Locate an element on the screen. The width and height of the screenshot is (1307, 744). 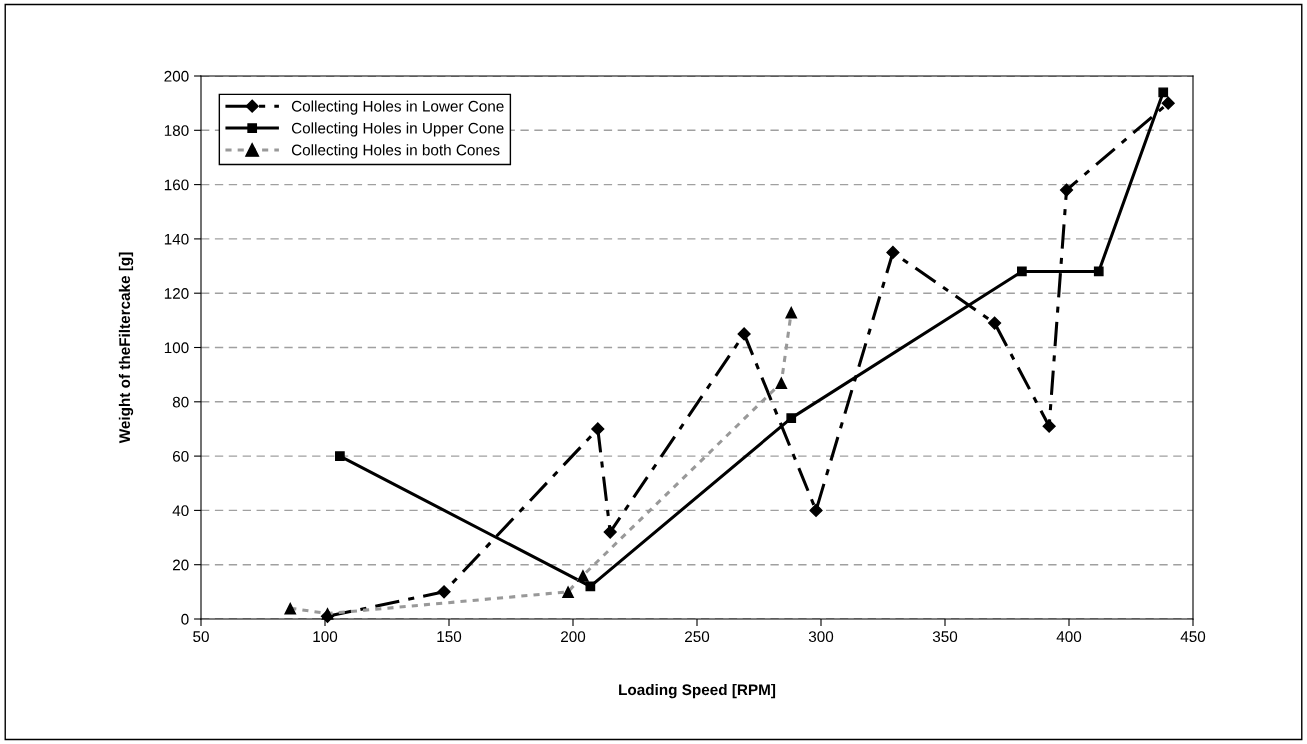
y-tick-label: 20 is located at coordinates (180, 565).